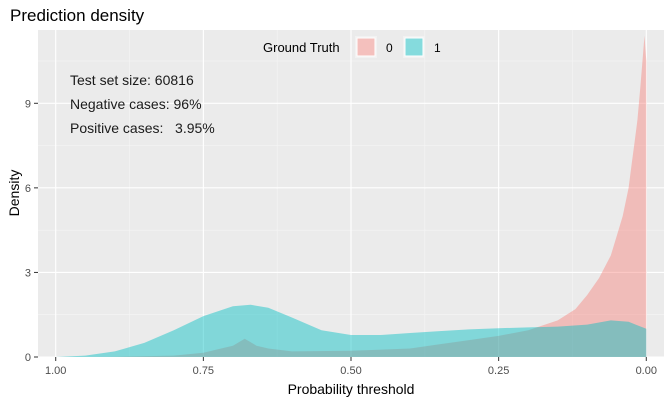 This screenshot has height=402, width=671. I want to click on chart-title: Prediction density, so click(77, 15).